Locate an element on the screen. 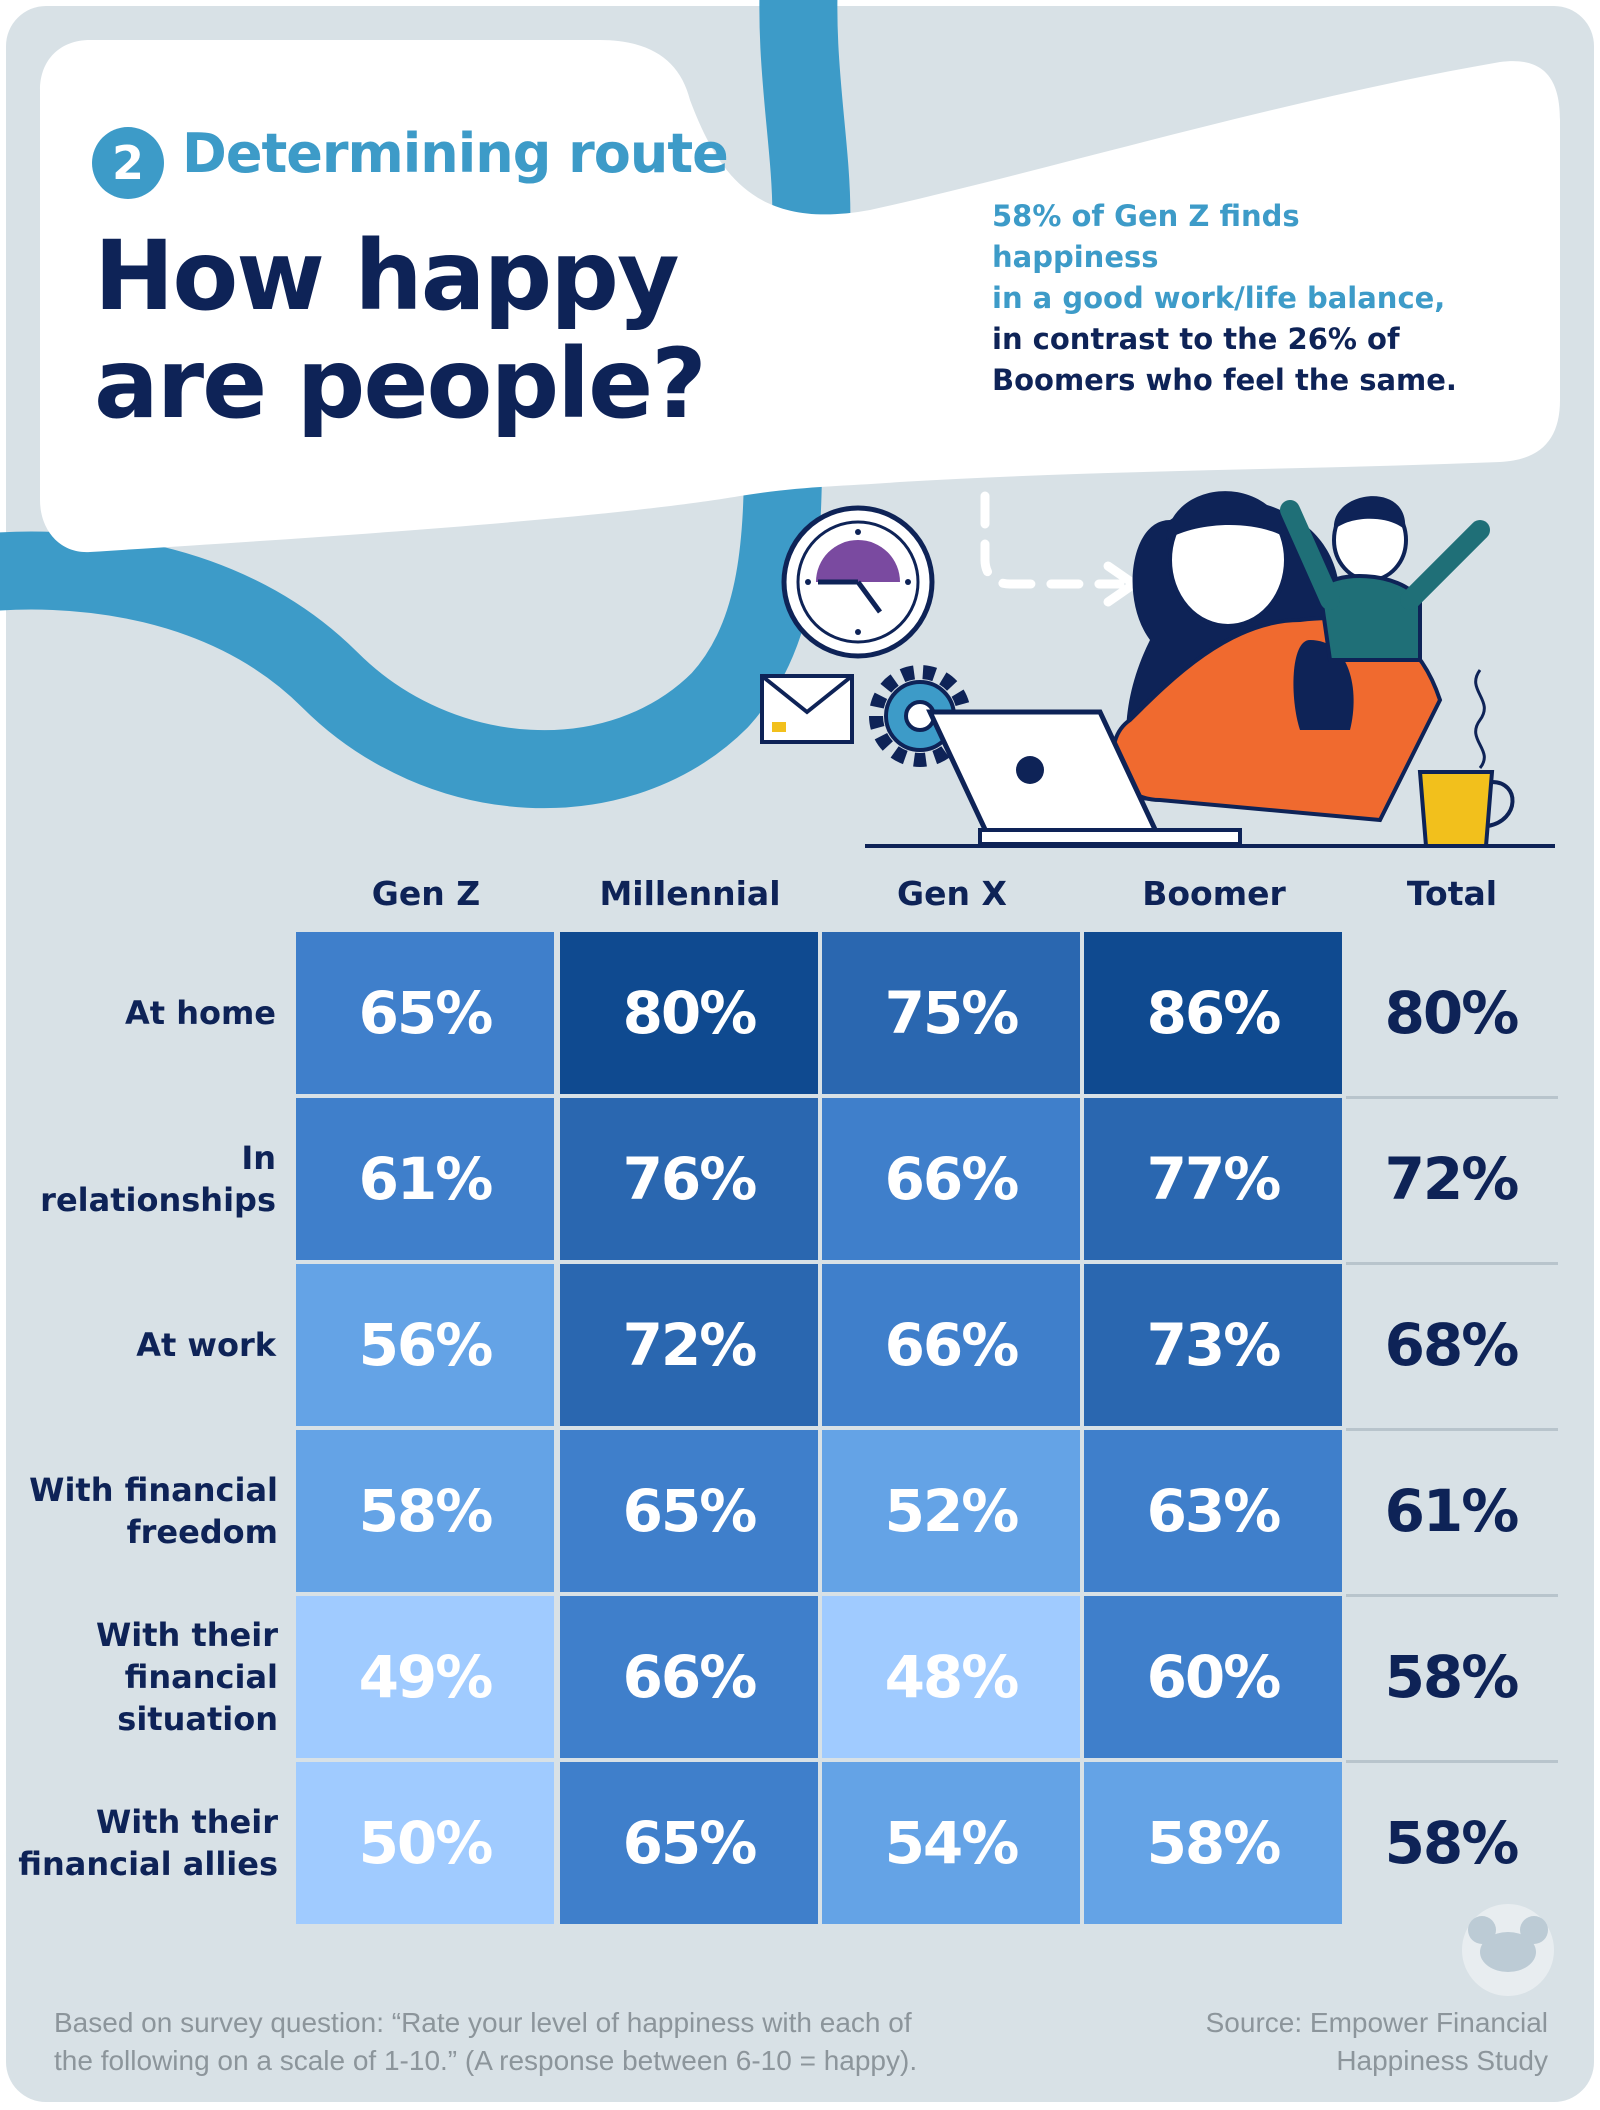 The width and height of the screenshot is (1600, 2110). row-label: With financial freedom is located at coordinates (153, 1511).